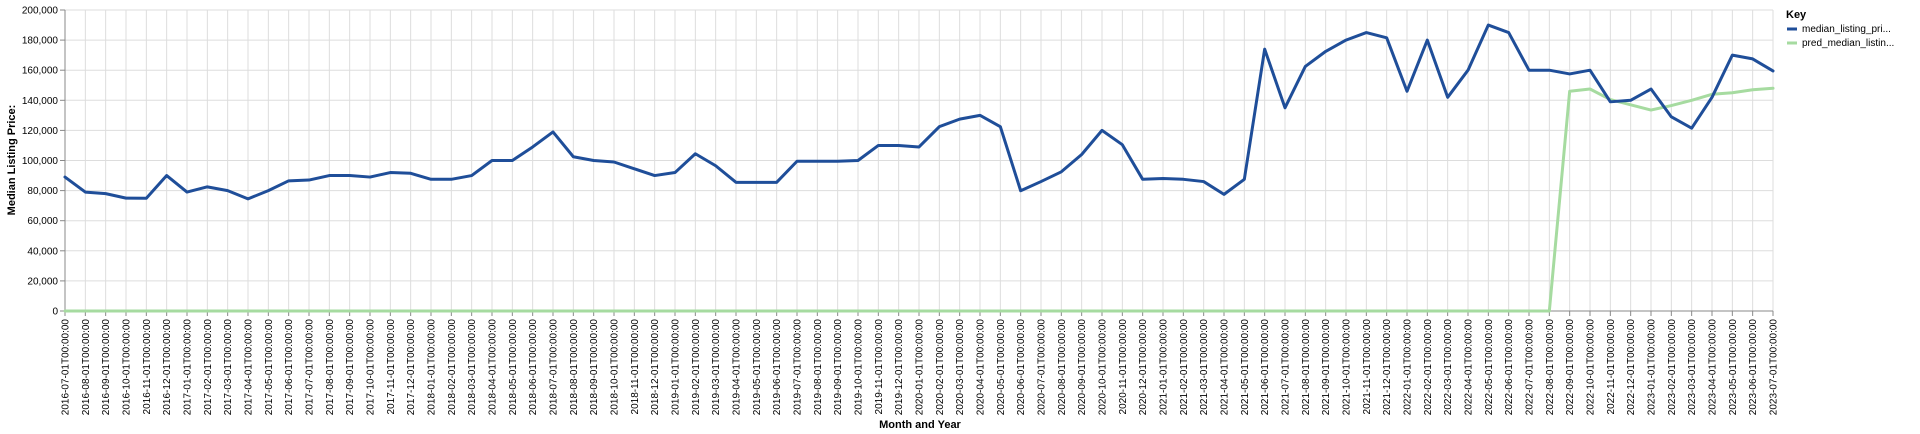 Image resolution: width=1920 pixels, height=434 pixels. I want to click on y-tick-label: 140,000, so click(40, 101).